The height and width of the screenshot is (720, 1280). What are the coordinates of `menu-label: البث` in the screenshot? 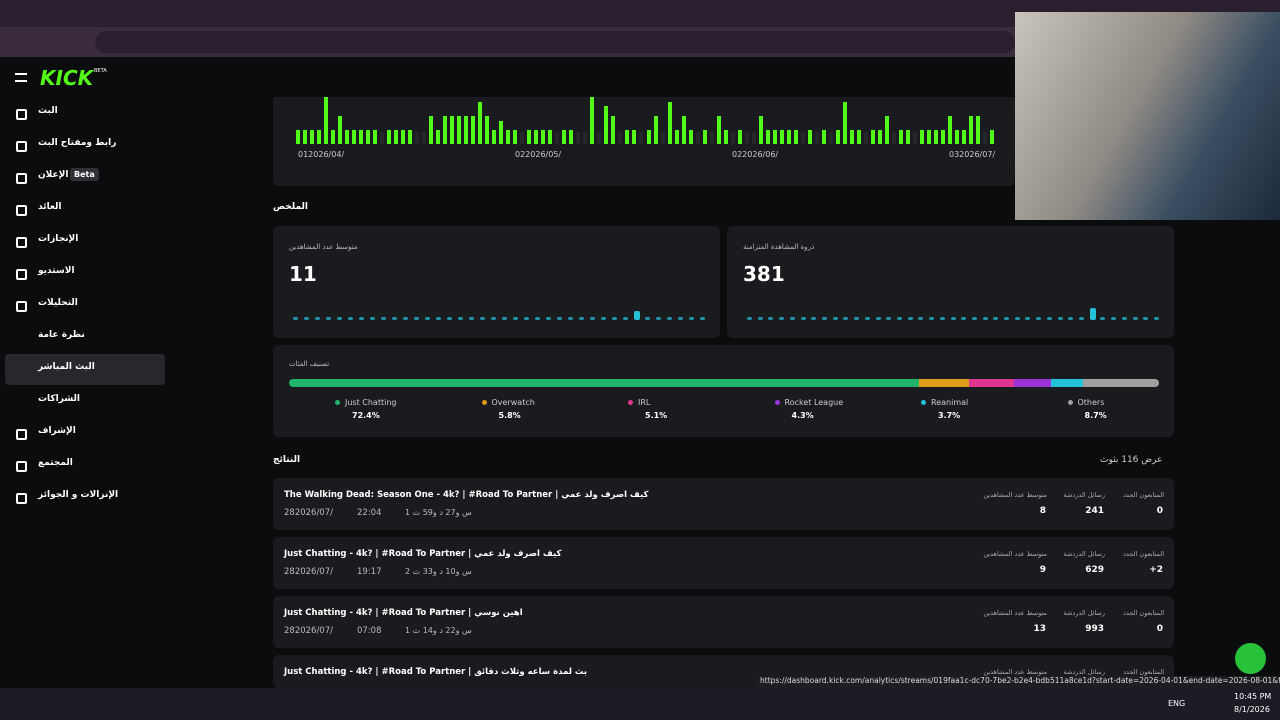 It's located at (48, 111).